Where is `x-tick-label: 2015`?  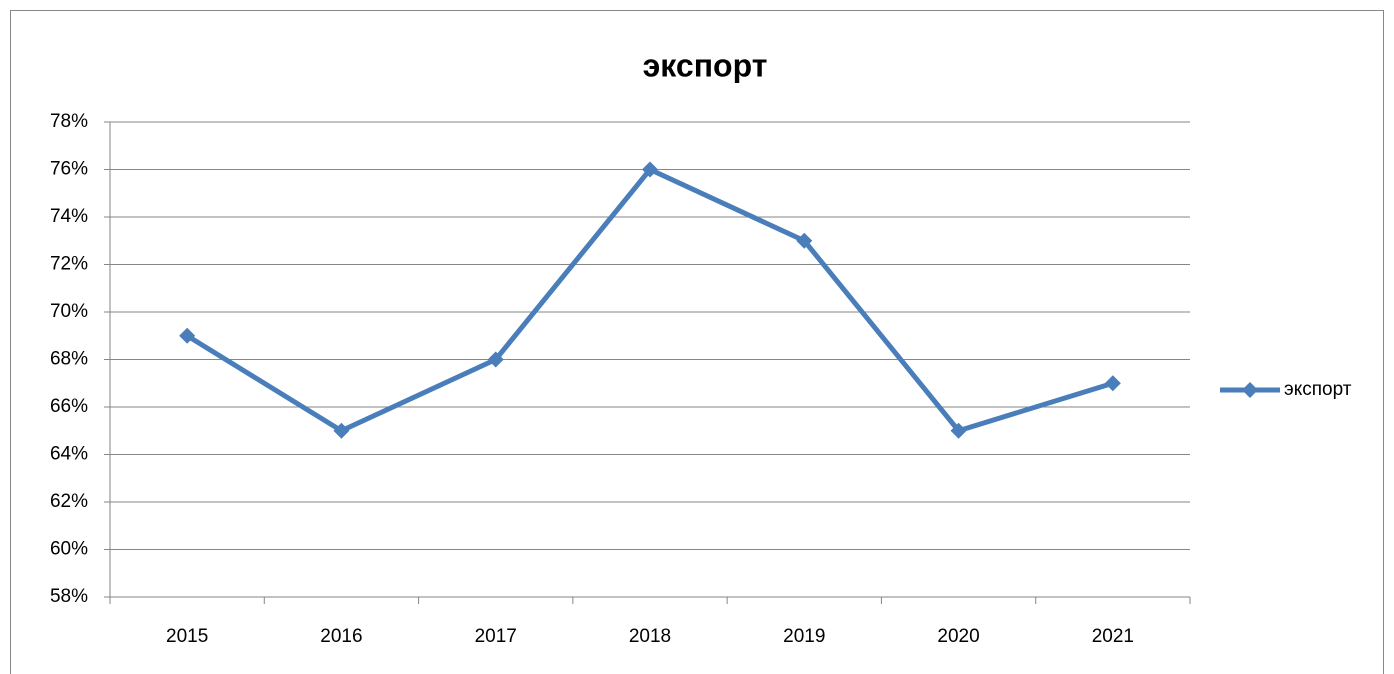
x-tick-label: 2015 is located at coordinates (187, 636).